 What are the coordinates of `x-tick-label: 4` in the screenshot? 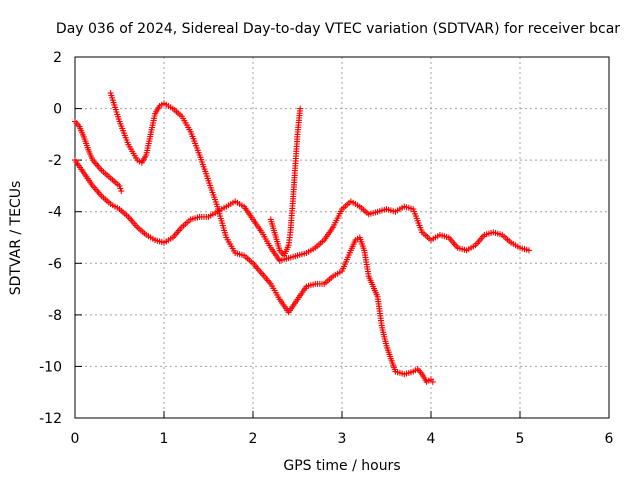 It's located at (431, 439).